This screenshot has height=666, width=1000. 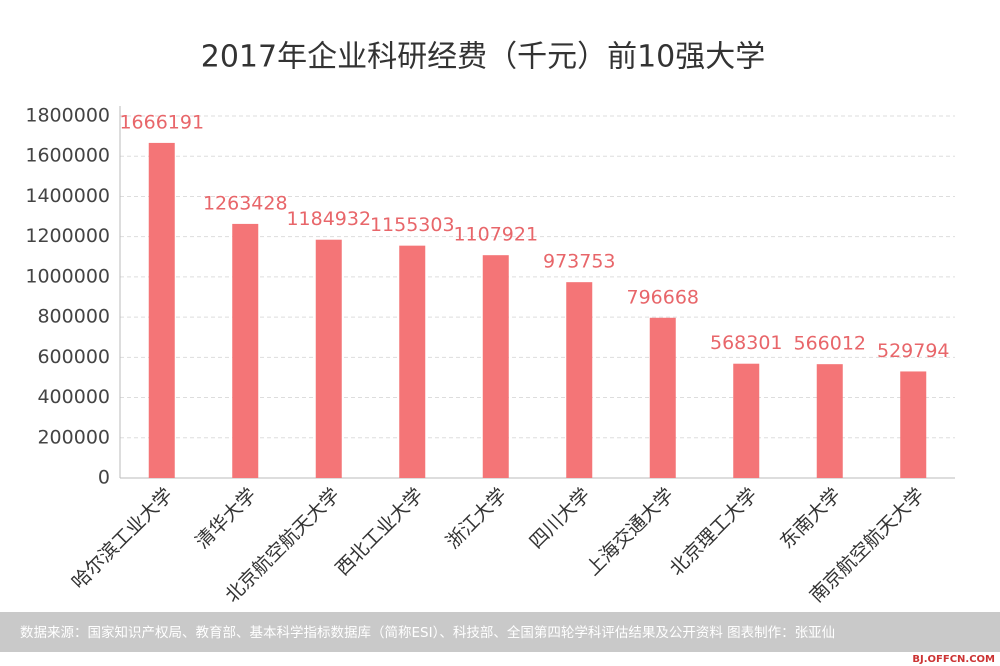 What do you see at coordinates (559, 518) in the screenshot?
I see `x-tick-label: 四川大学` at bounding box center [559, 518].